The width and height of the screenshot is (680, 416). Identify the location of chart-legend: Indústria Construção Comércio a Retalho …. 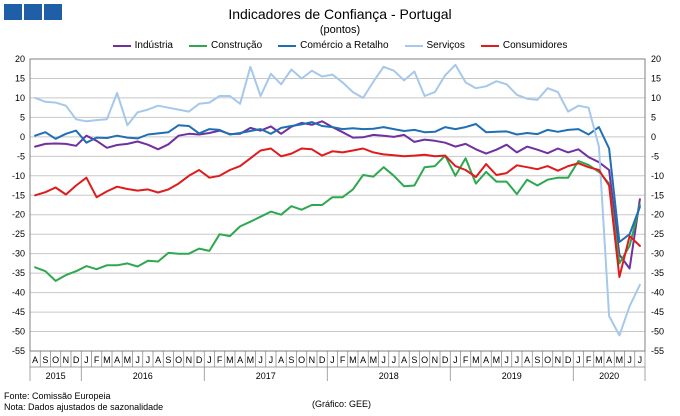
(340, 45).